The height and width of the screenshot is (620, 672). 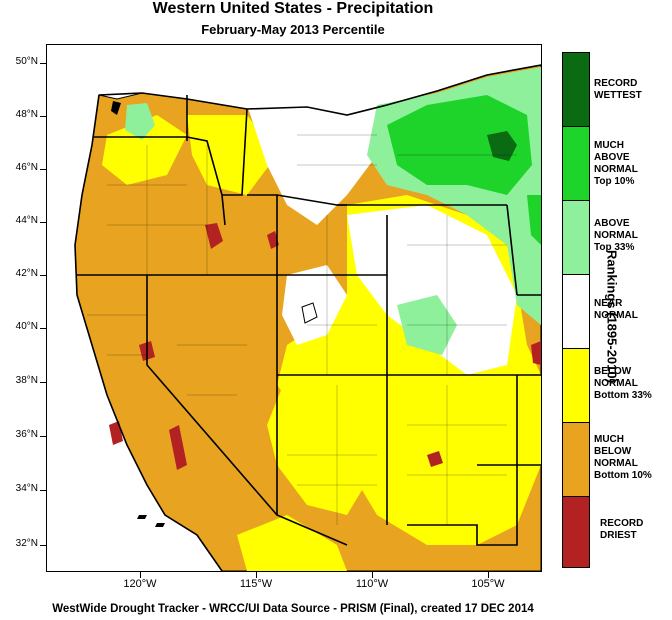 I want to click on legend-swatch-above, so click(x=576, y=238).